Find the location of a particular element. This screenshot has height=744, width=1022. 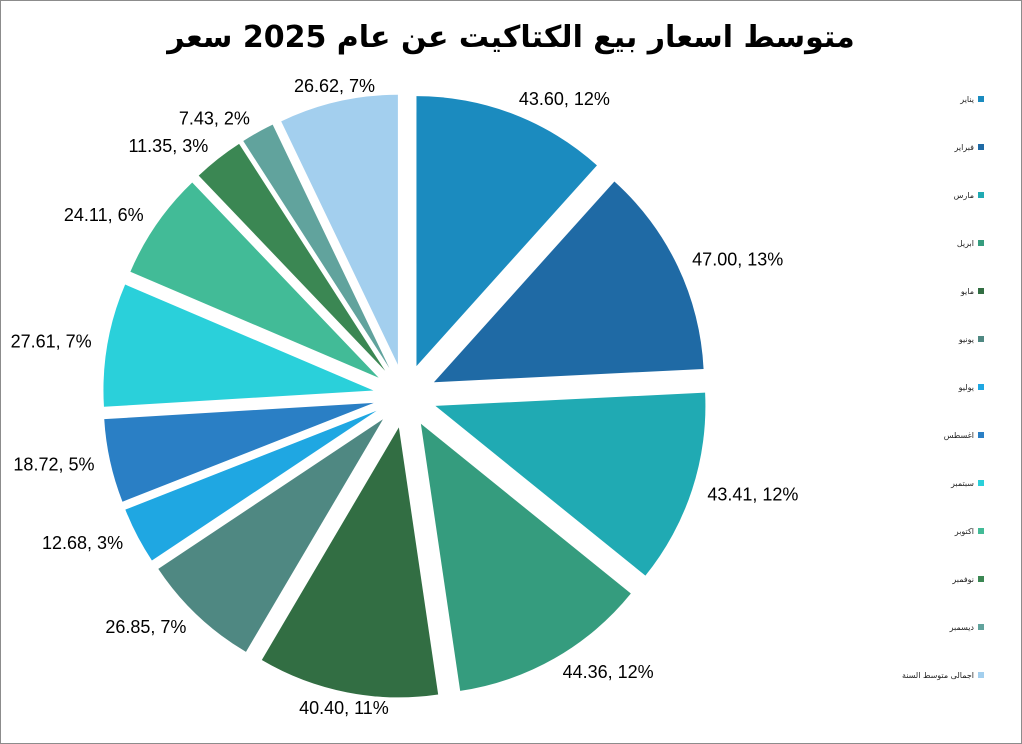

data-label: 18.72, 5% is located at coordinates (53, 465).